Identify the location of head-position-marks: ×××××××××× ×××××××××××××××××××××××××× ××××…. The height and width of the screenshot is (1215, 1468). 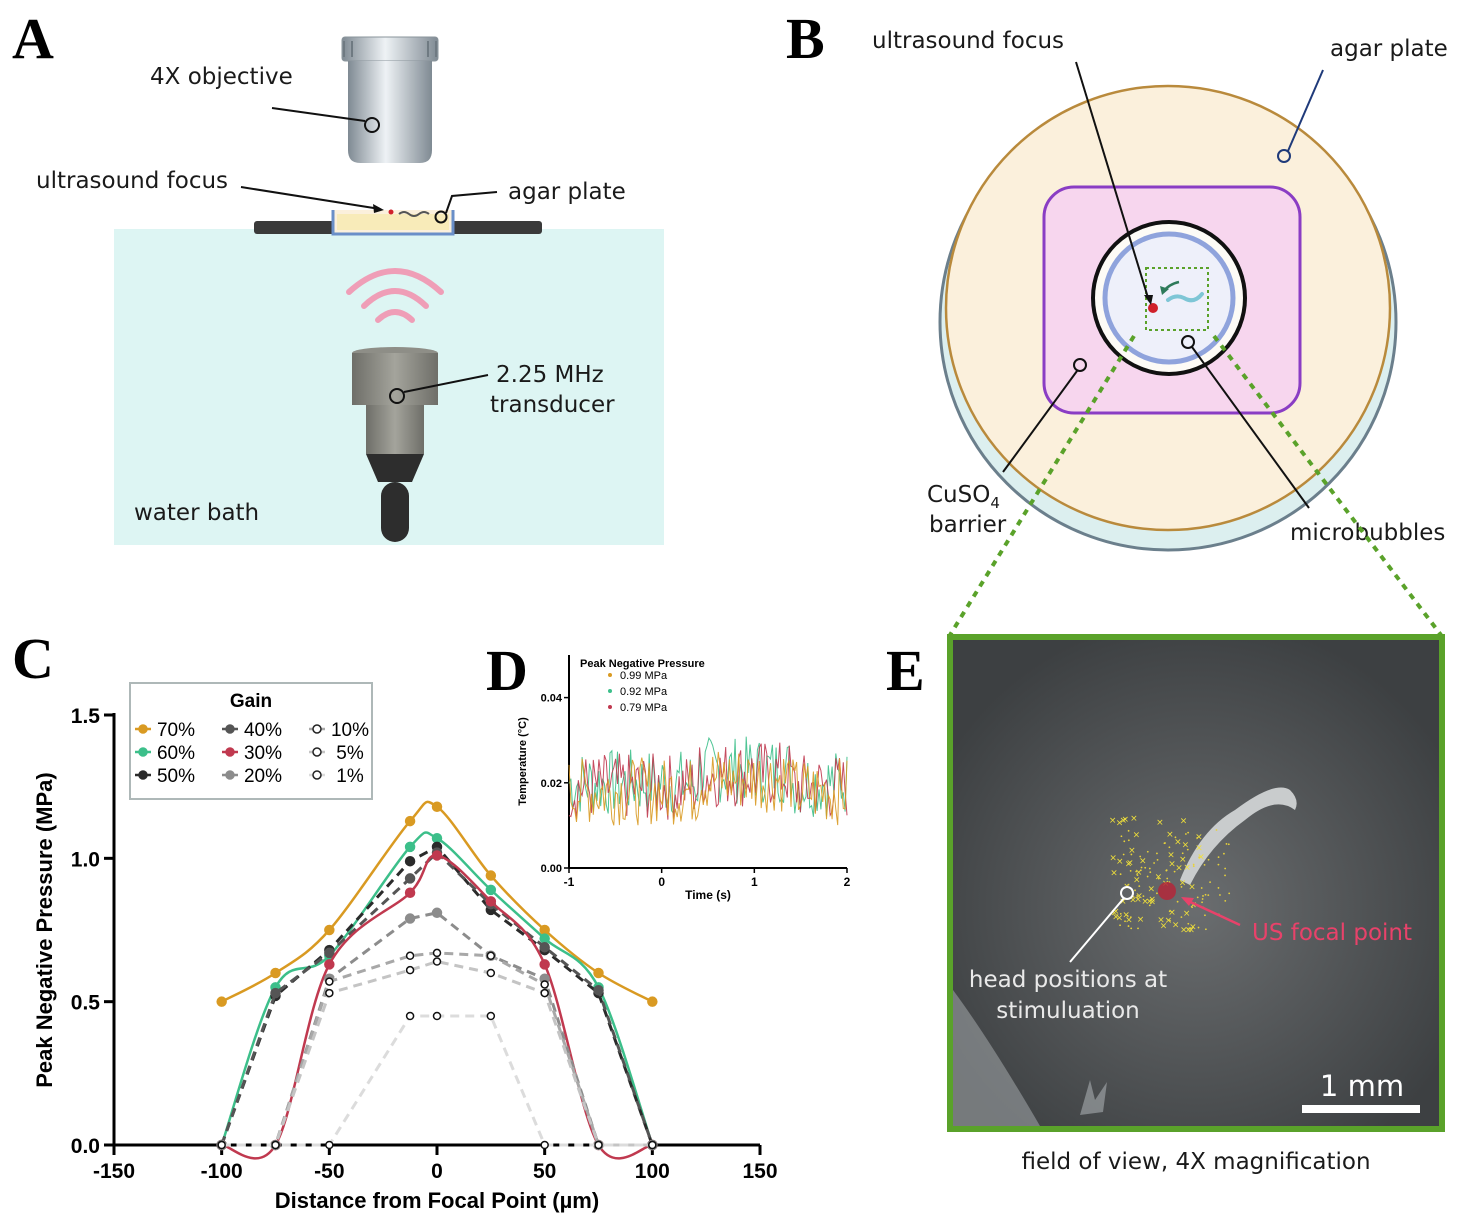
(1170, 875).